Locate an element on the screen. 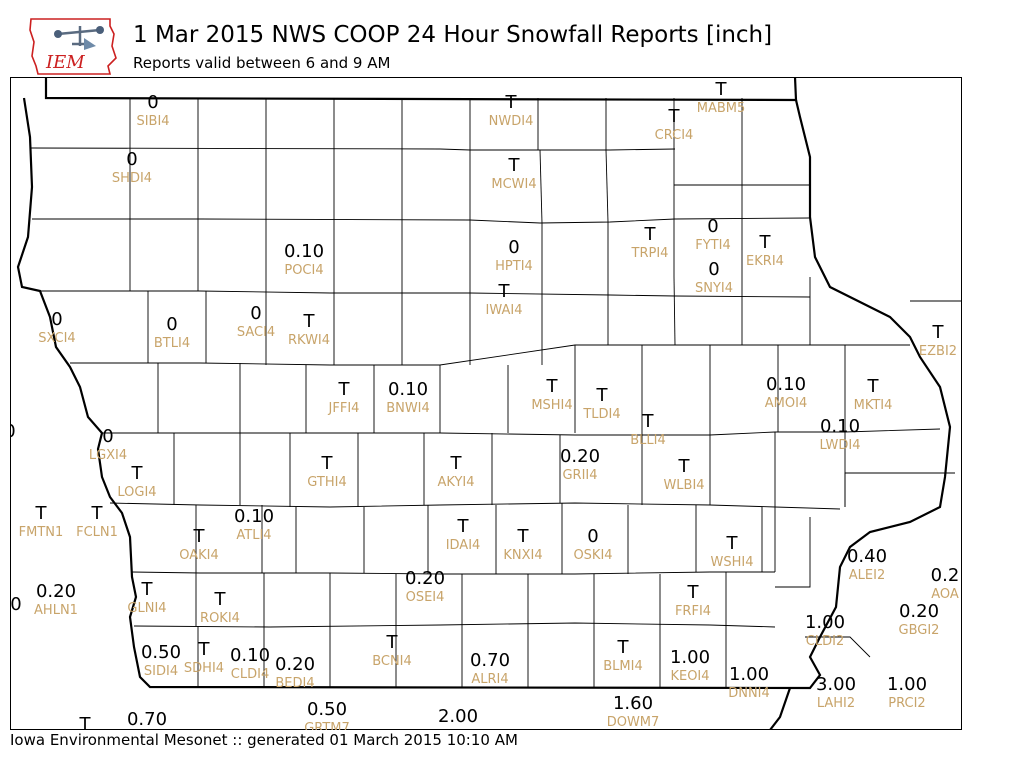 The image size is (1024, 768). station-id: SIDI4 is located at coordinates (161, 671).